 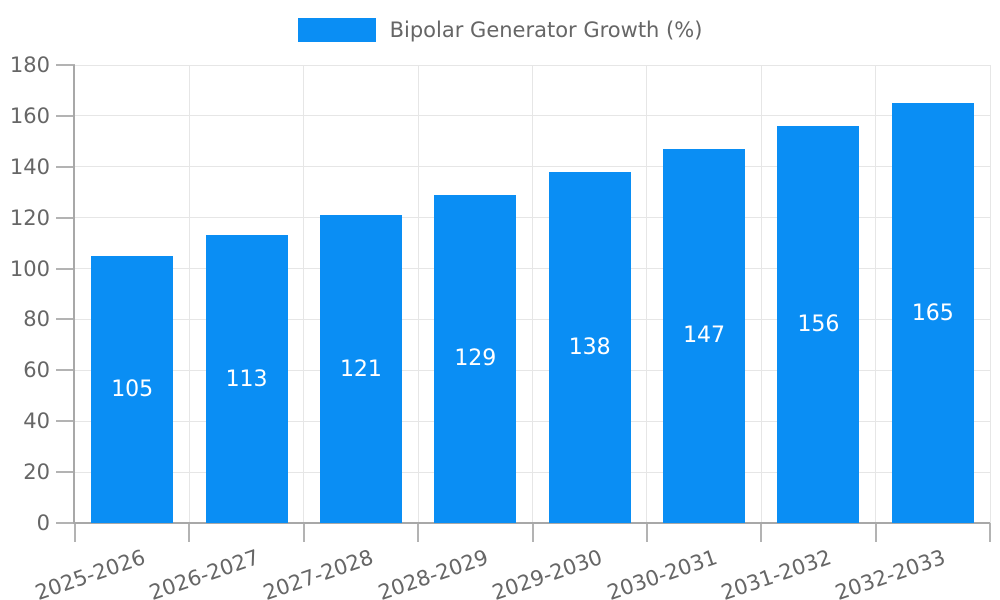 What do you see at coordinates (36, 472) in the screenshot?
I see `y-tick-label: 20` at bounding box center [36, 472].